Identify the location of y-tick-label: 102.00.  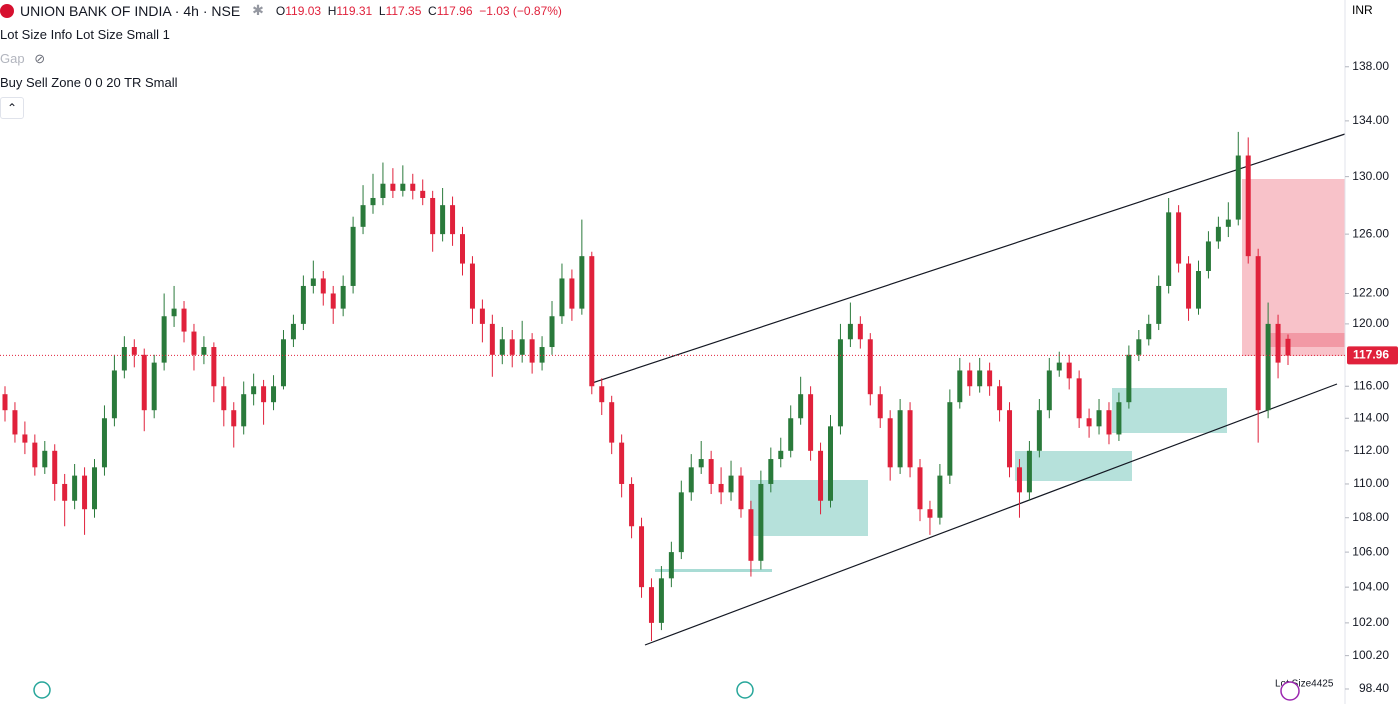
(1370, 622).